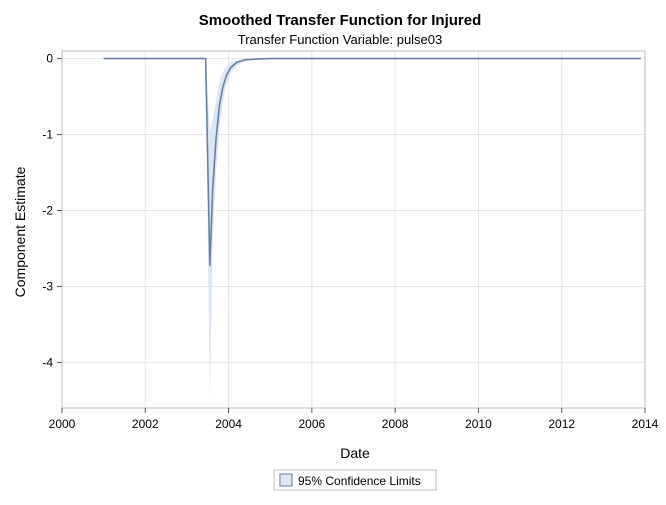 This screenshot has width=666, height=505. I want to click on y-axis-ticks: 0 -1 -2 -3 -4, so click(52, 210).